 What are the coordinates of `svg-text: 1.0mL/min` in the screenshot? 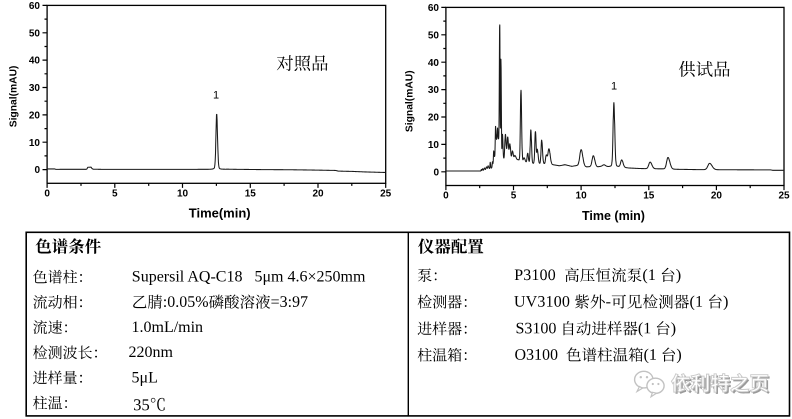 It's located at (168, 327).